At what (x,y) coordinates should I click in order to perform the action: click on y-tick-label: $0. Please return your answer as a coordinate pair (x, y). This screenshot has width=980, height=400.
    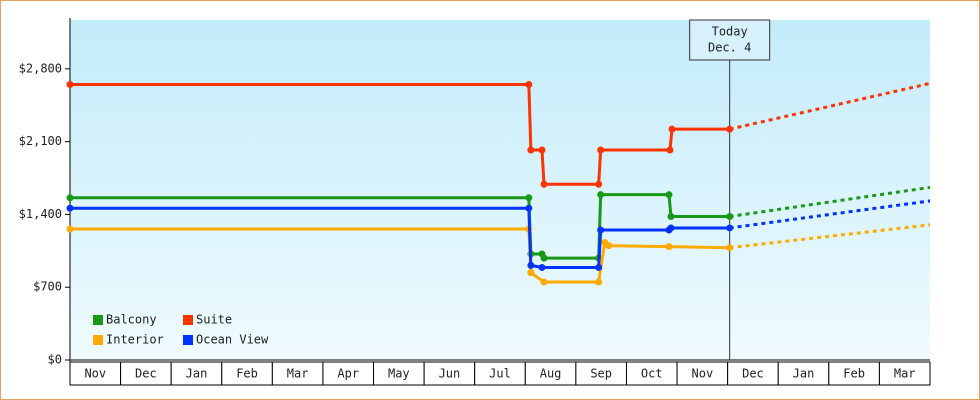
    Looking at the image, I should click on (55, 360).